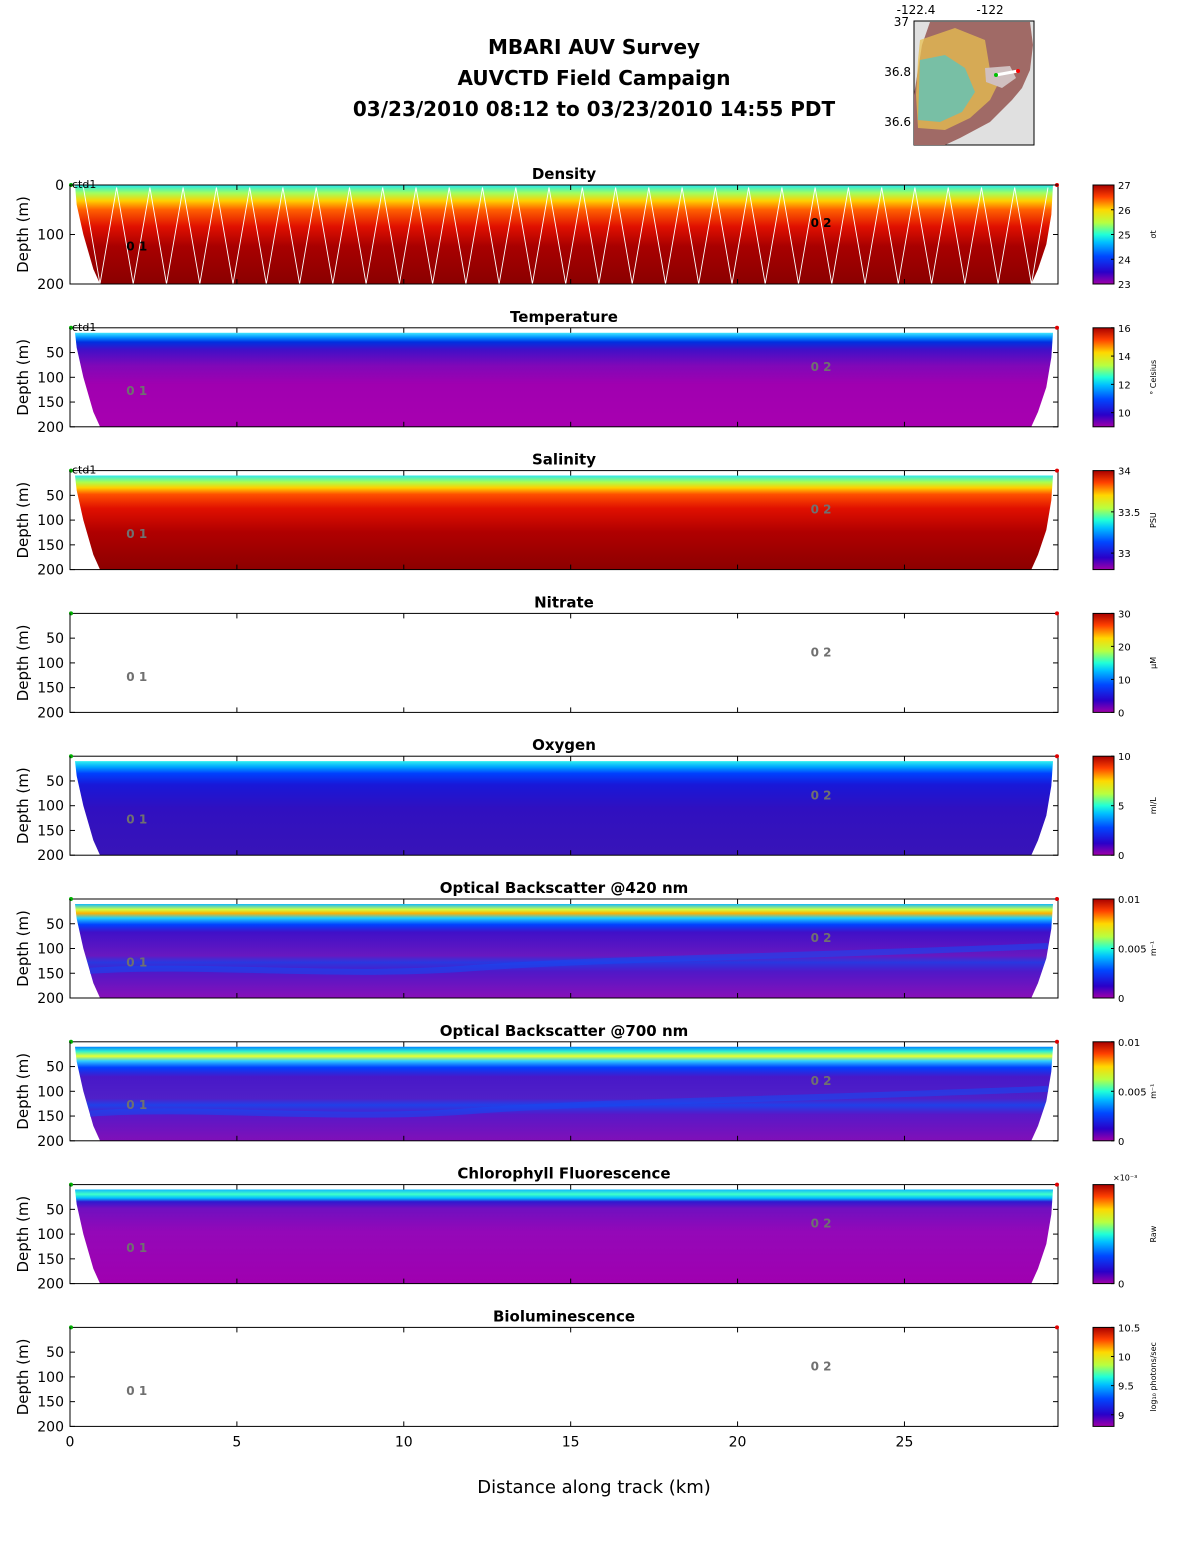 Image resolution: width=1188 pixels, height=1552 pixels. What do you see at coordinates (594, 1487) in the screenshot?
I see `x-axis-label: Distance along track (km)` at bounding box center [594, 1487].